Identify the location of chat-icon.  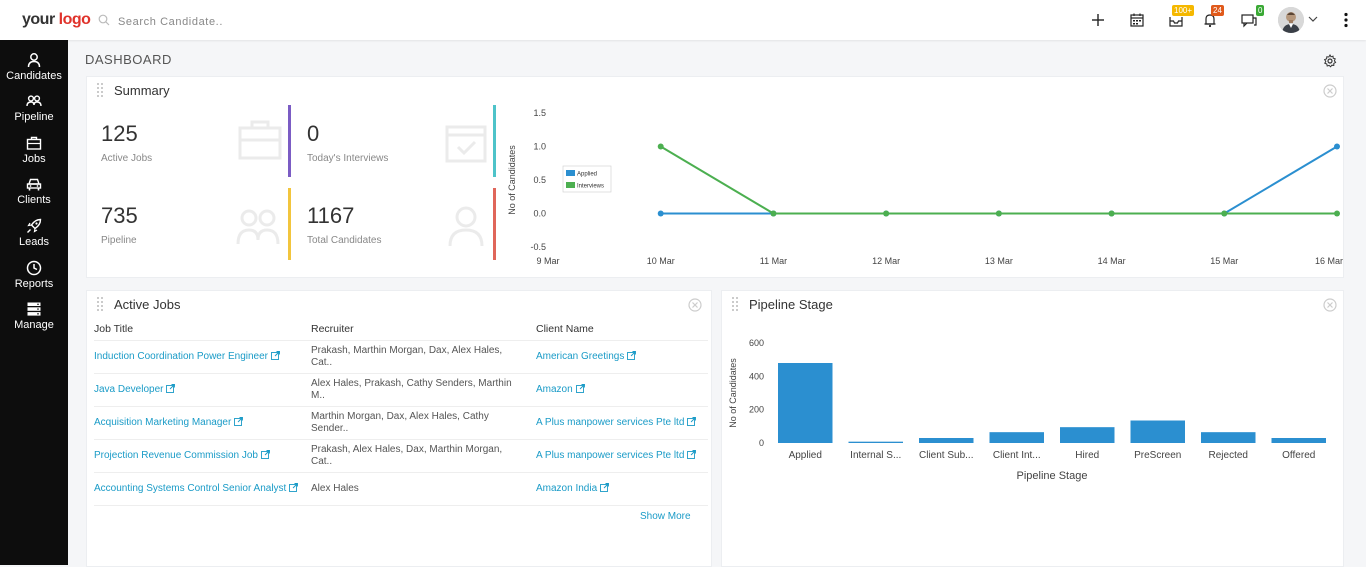
(1249, 20).